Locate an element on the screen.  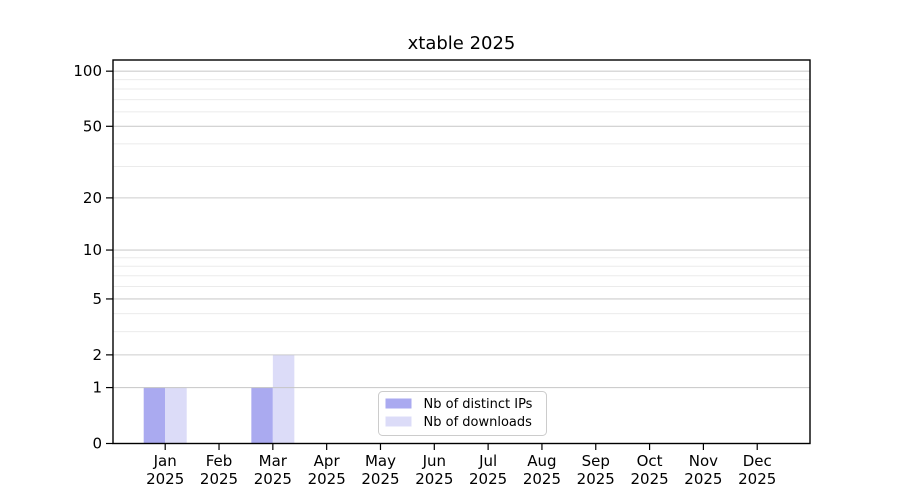
x-tick-year-sep: 2025 is located at coordinates (596, 479).